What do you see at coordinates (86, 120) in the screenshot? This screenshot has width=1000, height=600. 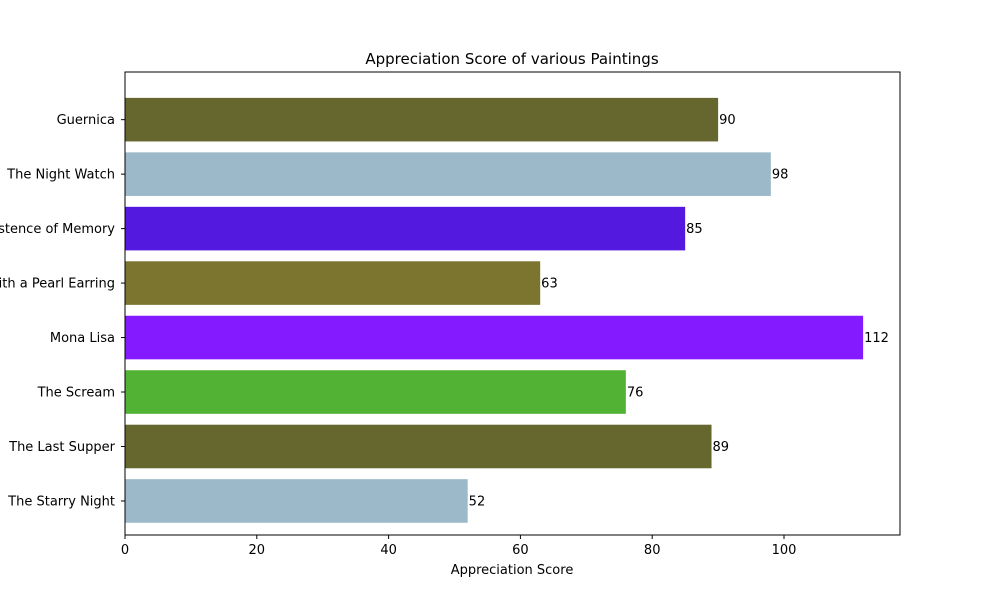 I see `y-tick-label: Guernica` at bounding box center [86, 120].